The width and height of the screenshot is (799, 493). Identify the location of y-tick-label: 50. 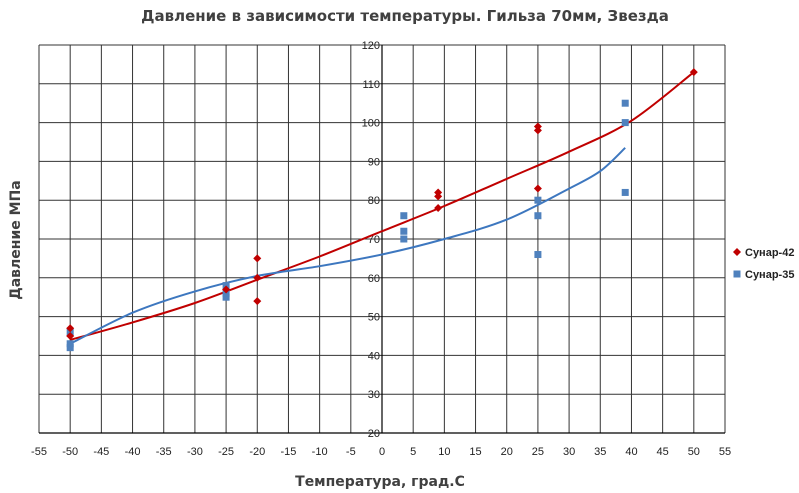
(374, 318).